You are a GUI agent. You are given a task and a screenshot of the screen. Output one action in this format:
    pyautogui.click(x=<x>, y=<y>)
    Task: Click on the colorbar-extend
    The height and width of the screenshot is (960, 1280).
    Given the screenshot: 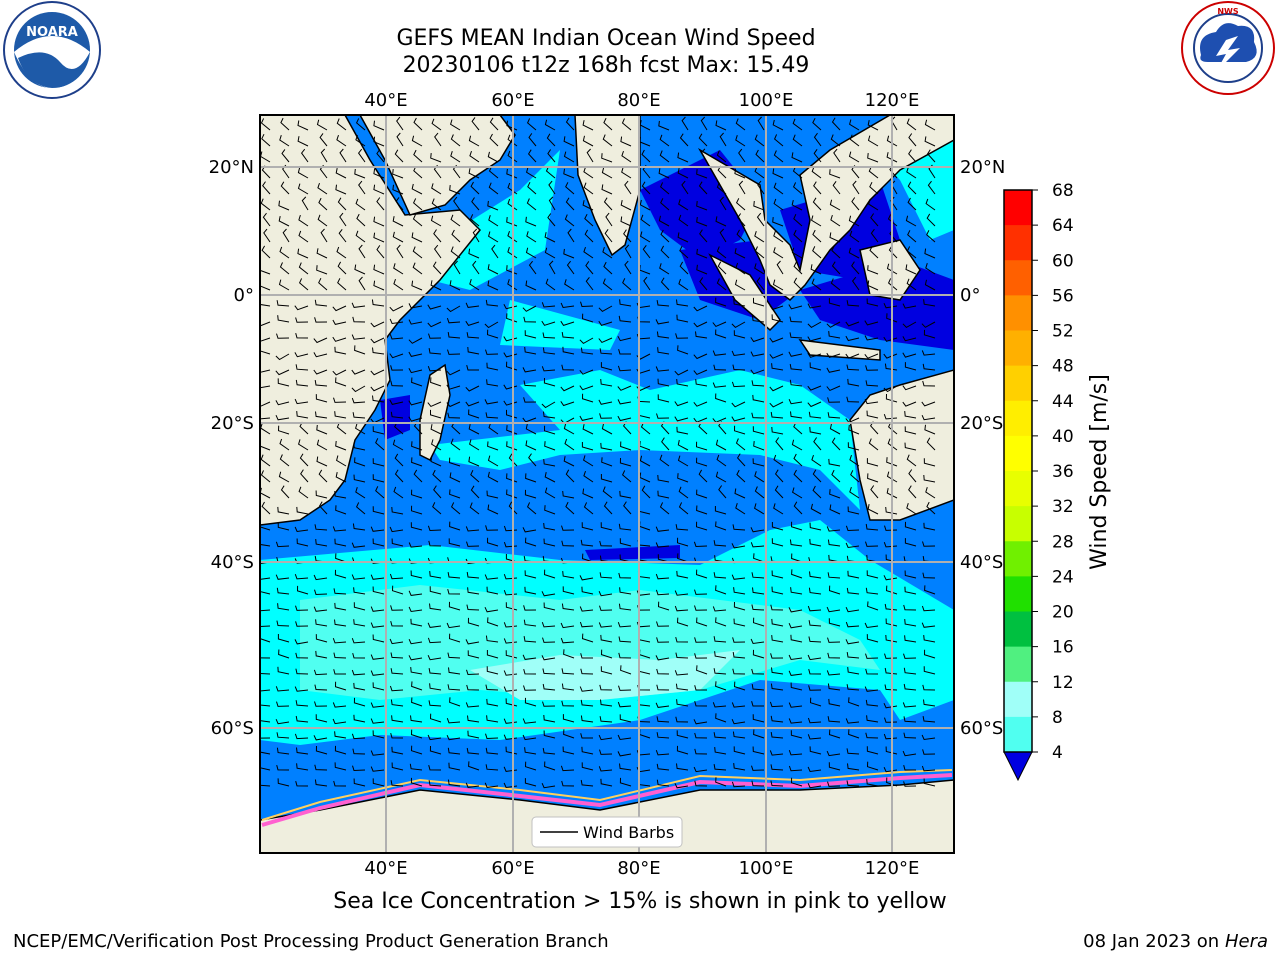 What is the action you would take?
    pyautogui.click(x=1018, y=766)
    